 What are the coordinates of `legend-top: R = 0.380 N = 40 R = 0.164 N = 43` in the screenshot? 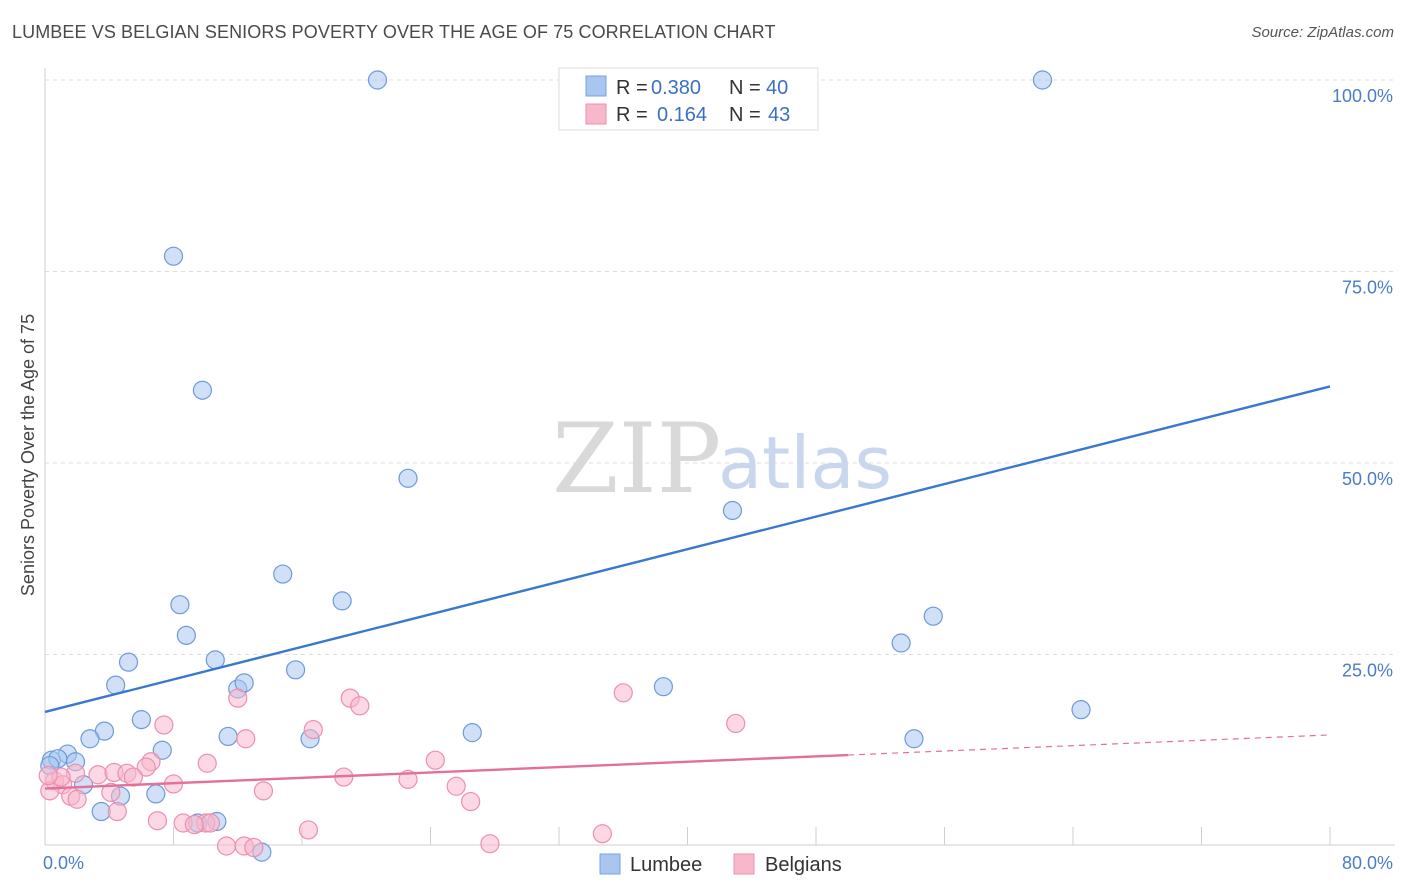 It's located at (688, 99).